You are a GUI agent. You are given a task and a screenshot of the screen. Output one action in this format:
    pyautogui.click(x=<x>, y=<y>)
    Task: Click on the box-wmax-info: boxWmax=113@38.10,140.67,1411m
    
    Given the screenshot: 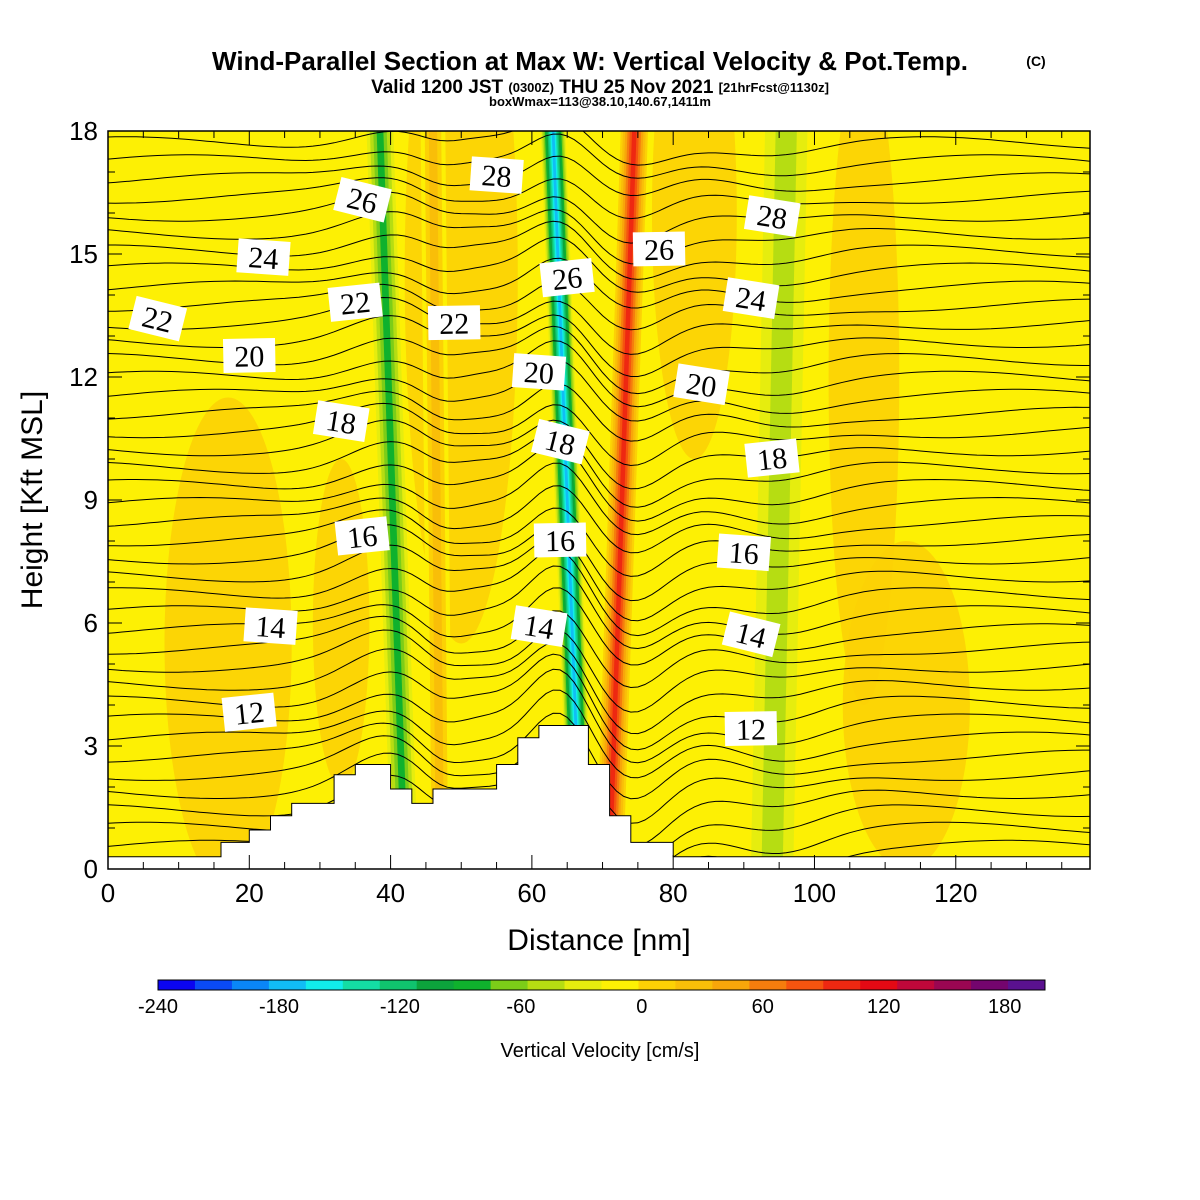 What is the action you would take?
    pyautogui.click(x=600, y=101)
    